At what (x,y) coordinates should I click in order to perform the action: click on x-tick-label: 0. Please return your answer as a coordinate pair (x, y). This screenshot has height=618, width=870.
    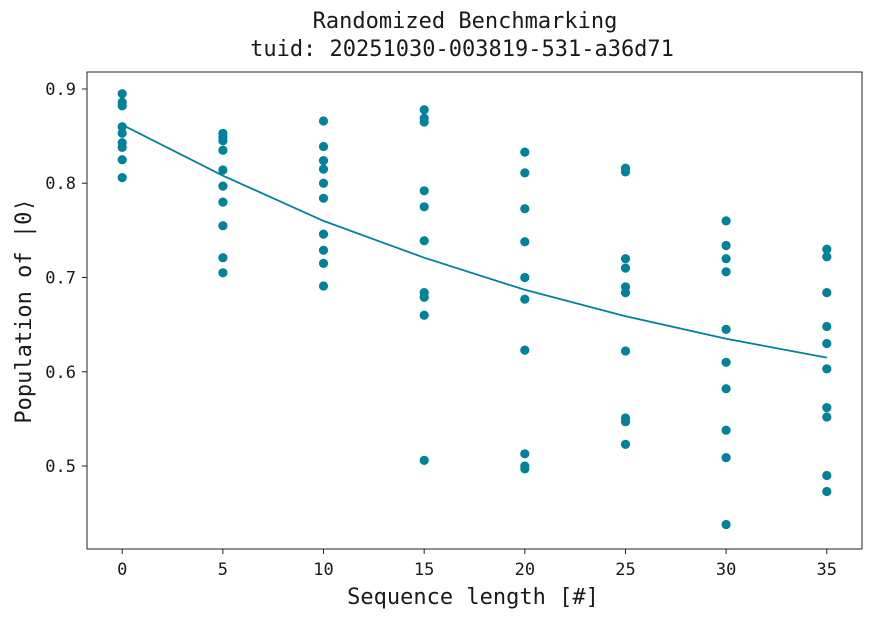
    Looking at the image, I should click on (122, 570).